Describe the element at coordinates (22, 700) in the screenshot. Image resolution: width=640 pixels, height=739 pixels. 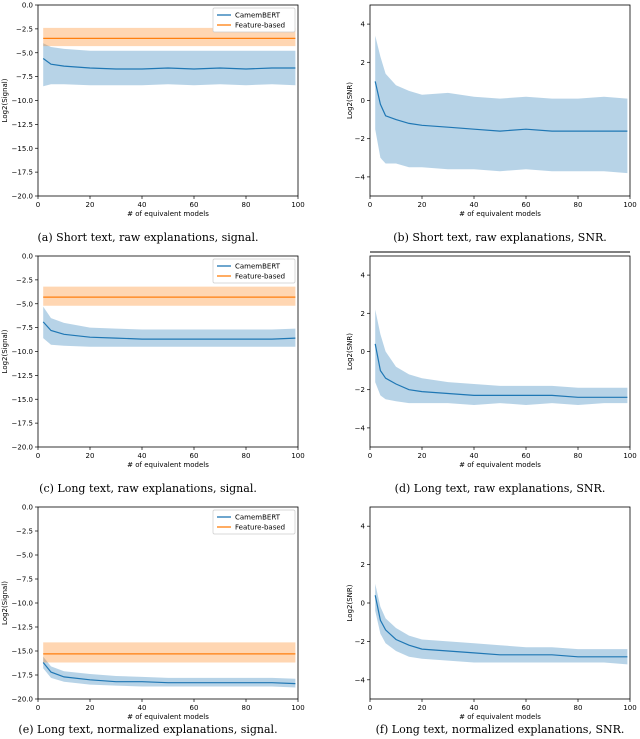
I see `y-tick-label: −20.0` at that location.